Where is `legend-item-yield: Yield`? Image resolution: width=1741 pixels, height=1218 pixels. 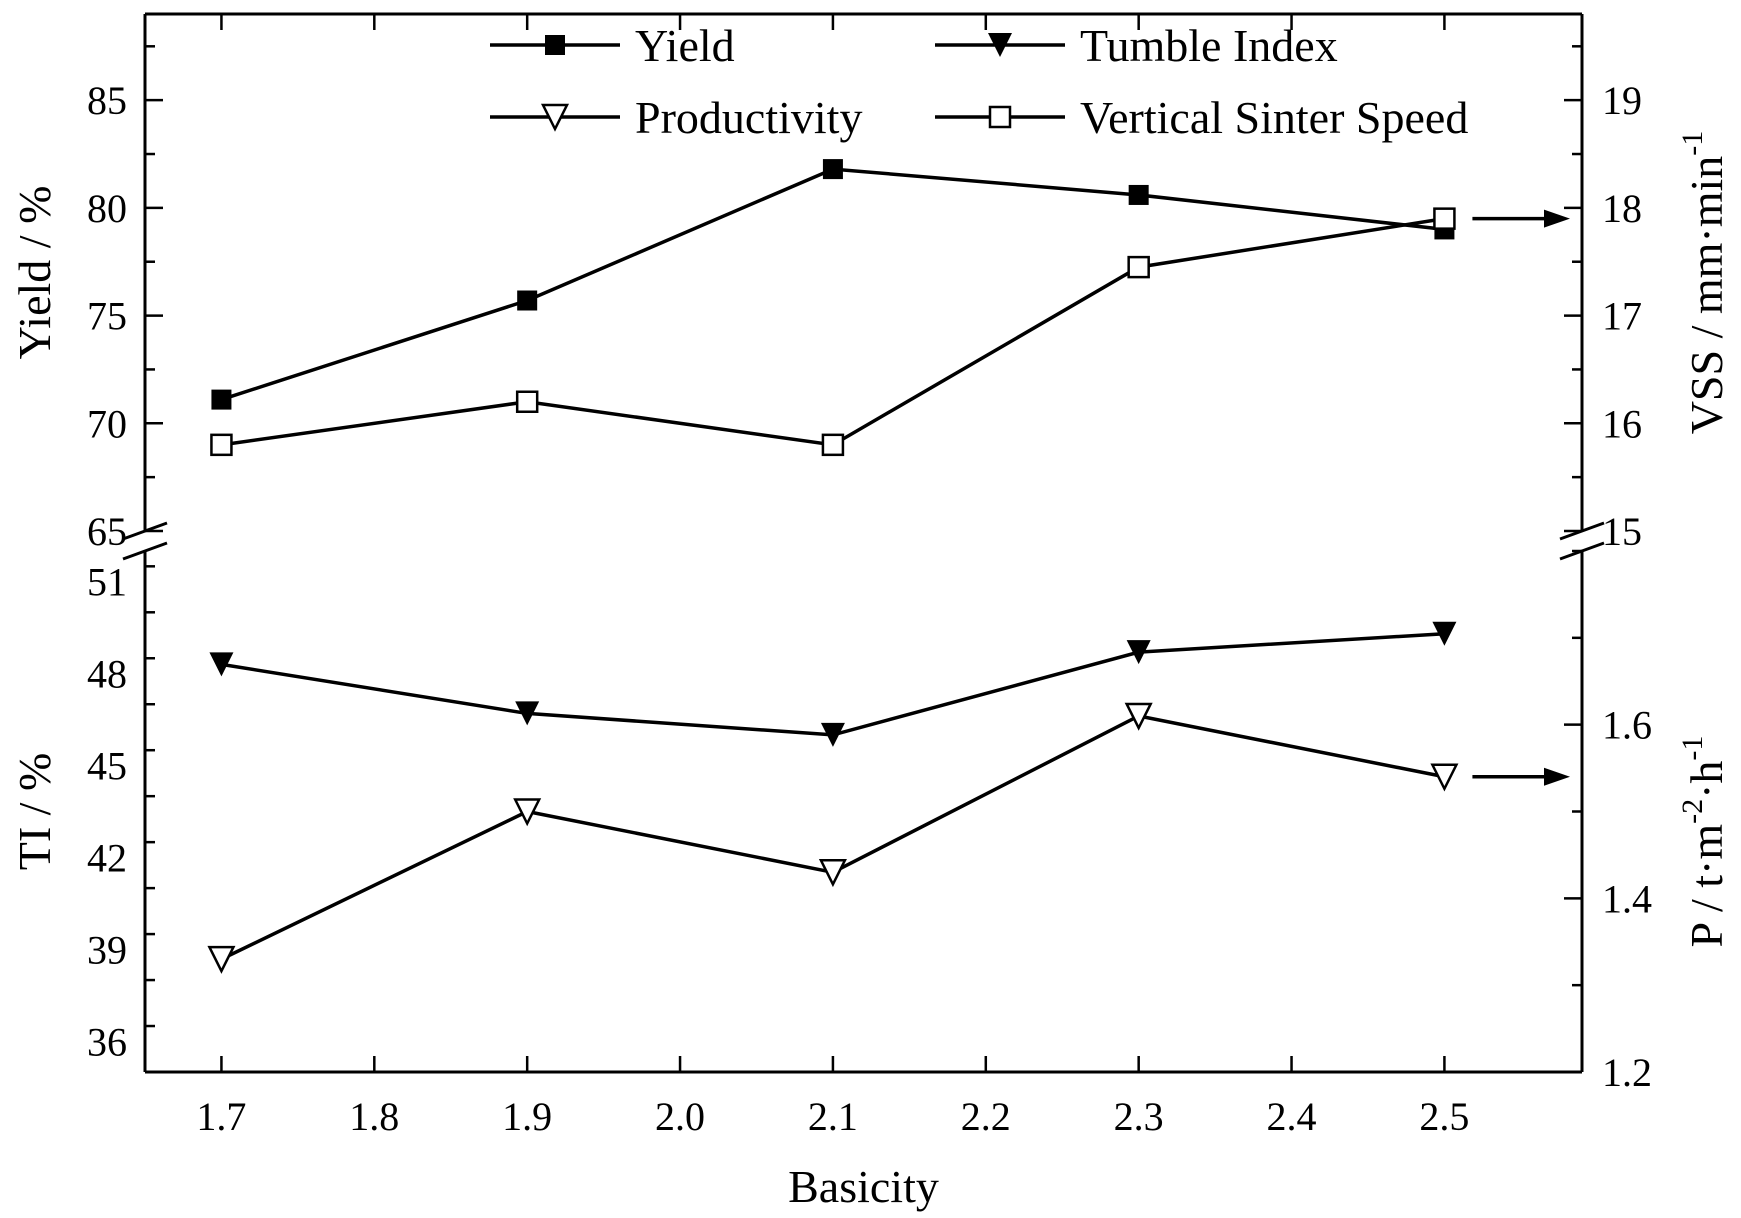 legend-item-yield: Yield is located at coordinates (612, 45).